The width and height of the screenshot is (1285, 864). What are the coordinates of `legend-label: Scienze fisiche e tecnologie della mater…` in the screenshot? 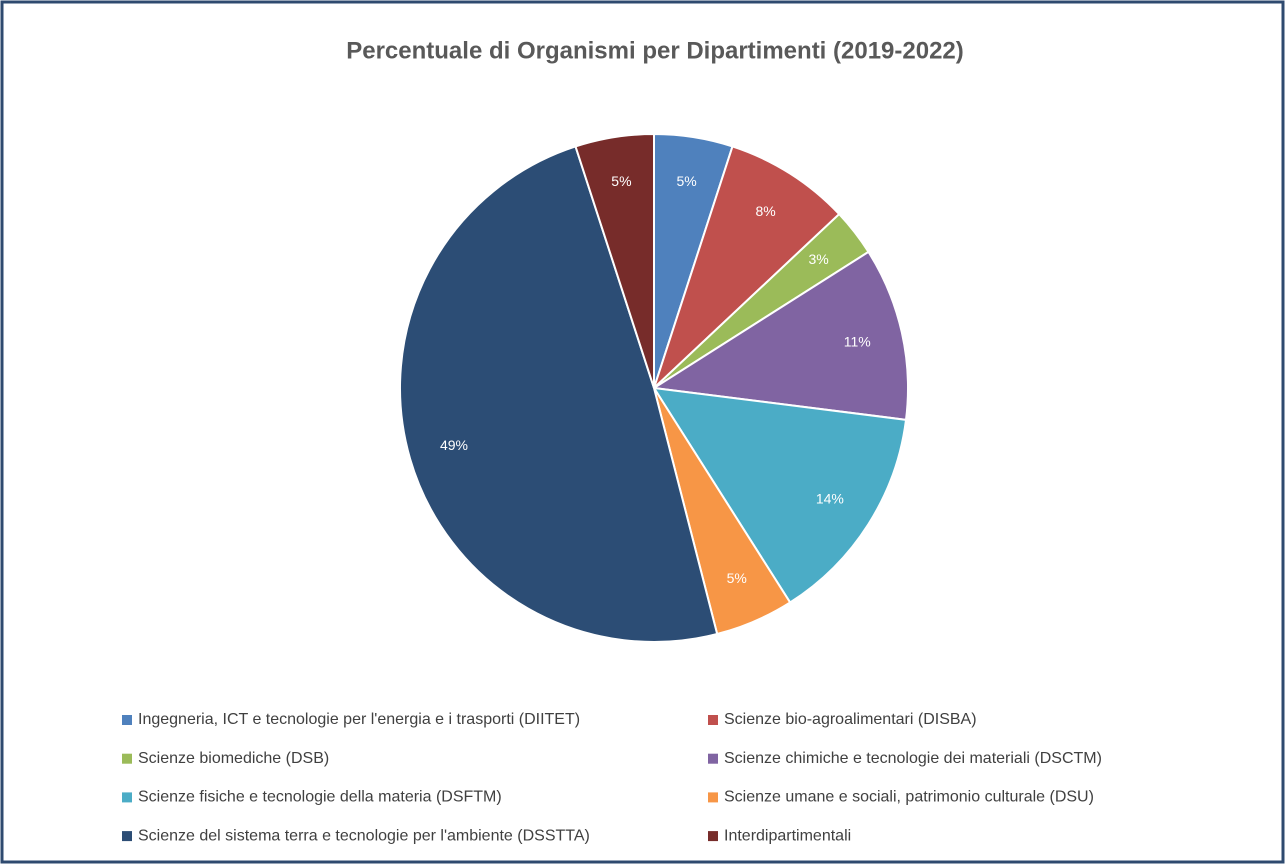 It's located at (320, 797).